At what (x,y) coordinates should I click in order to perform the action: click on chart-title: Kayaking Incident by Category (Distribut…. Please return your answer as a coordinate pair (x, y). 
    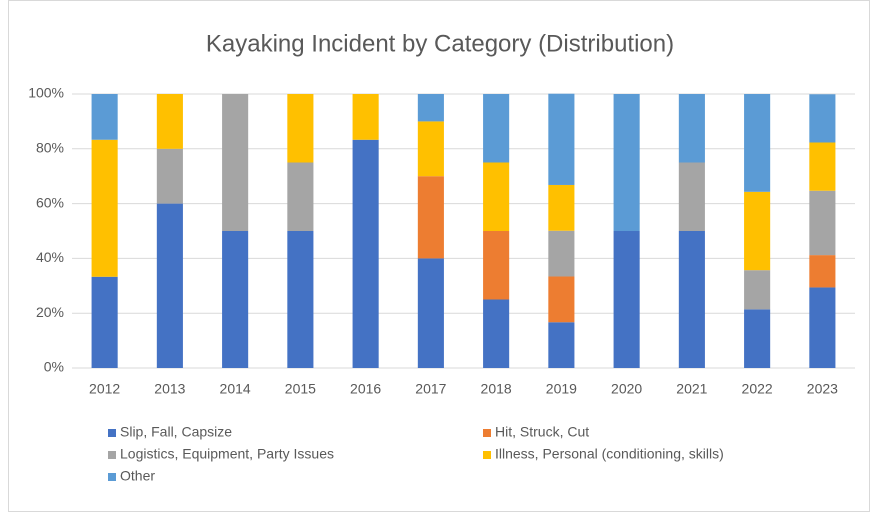
    Looking at the image, I should click on (440, 43).